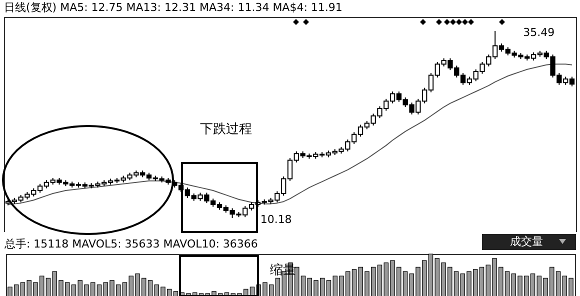 This screenshot has width=580, height=296. I want to click on annotation: 10.18, so click(276, 219).